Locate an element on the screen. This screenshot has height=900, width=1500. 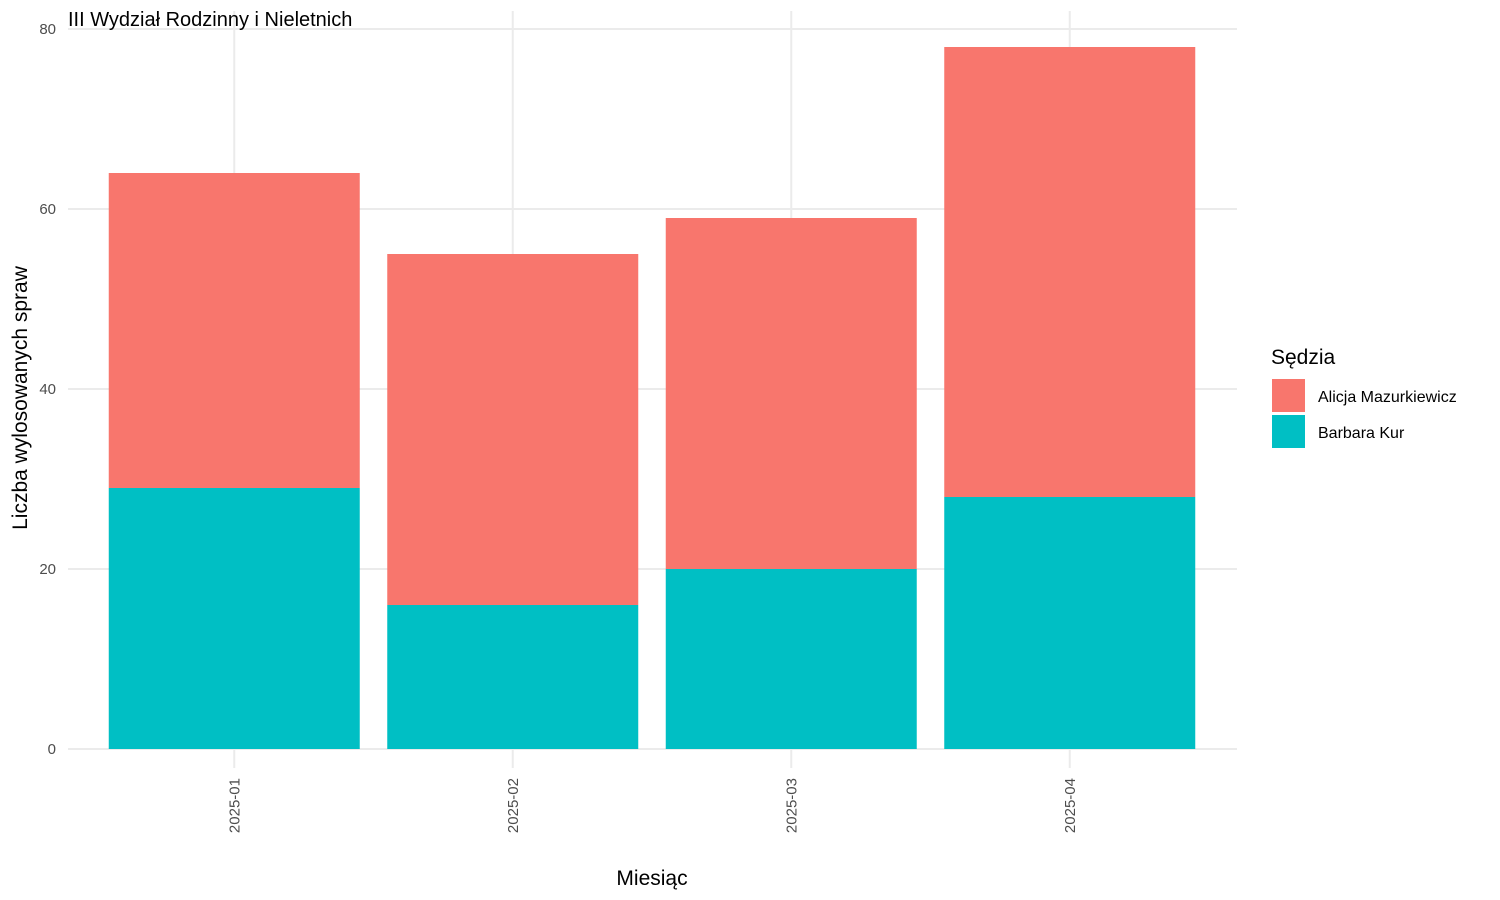
x-tick-label-2025-02: 2025-02 is located at coordinates (513, 805).